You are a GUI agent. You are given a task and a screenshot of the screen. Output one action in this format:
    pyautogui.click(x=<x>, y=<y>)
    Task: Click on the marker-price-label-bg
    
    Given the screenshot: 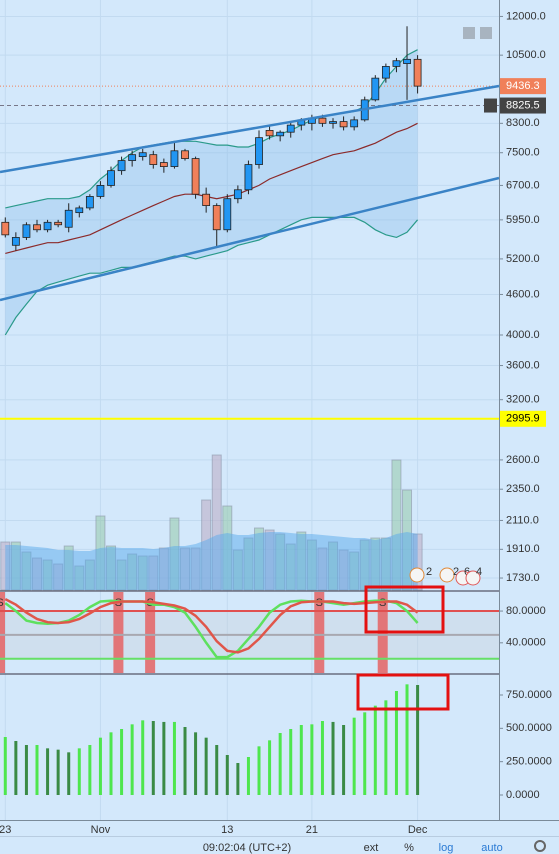 What is the action you would take?
    pyautogui.click(x=523, y=105)
    